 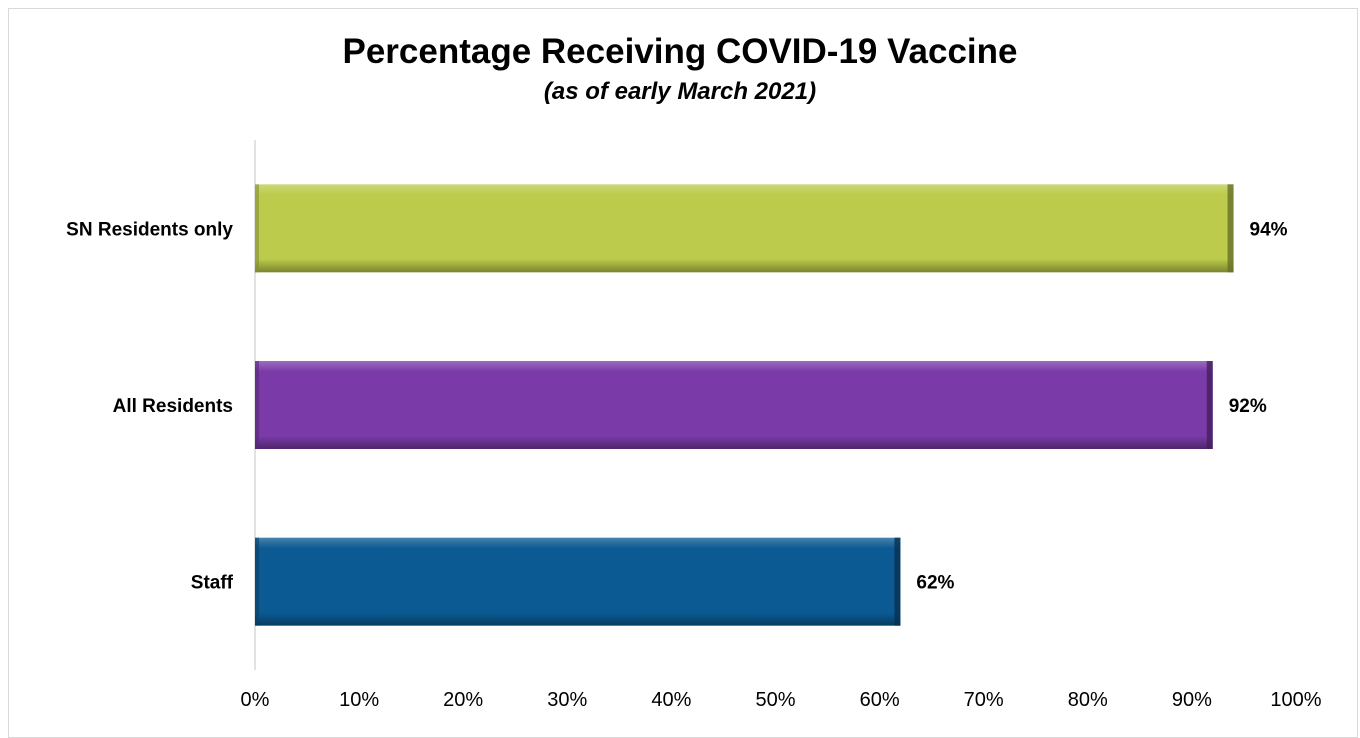 What do you see at coordinates (463, 700) in the screenshot?
I see `x-tick-label: 20%` at bounding box center [463, 700].